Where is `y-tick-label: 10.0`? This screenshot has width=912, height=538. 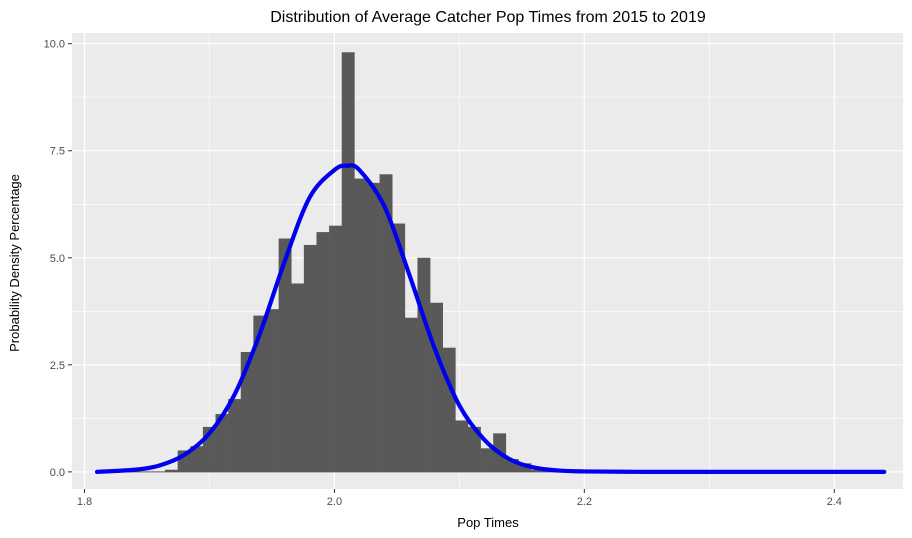
y-tick-label: 10.0 is located at coordinates (54, 45).